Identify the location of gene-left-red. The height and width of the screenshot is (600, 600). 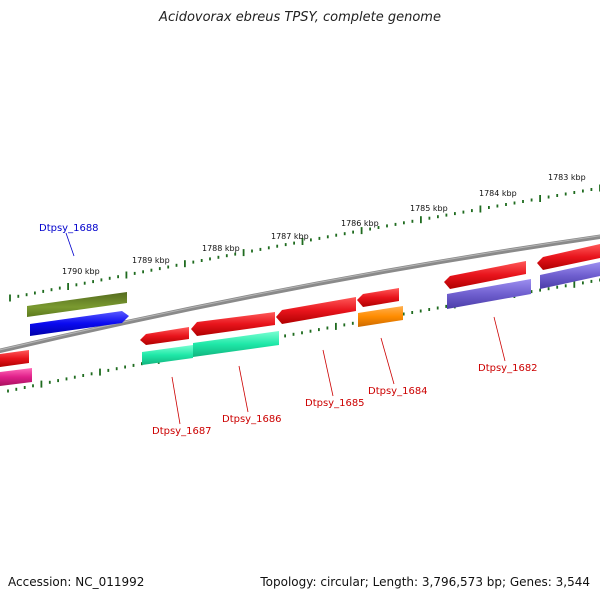
(14, 358).